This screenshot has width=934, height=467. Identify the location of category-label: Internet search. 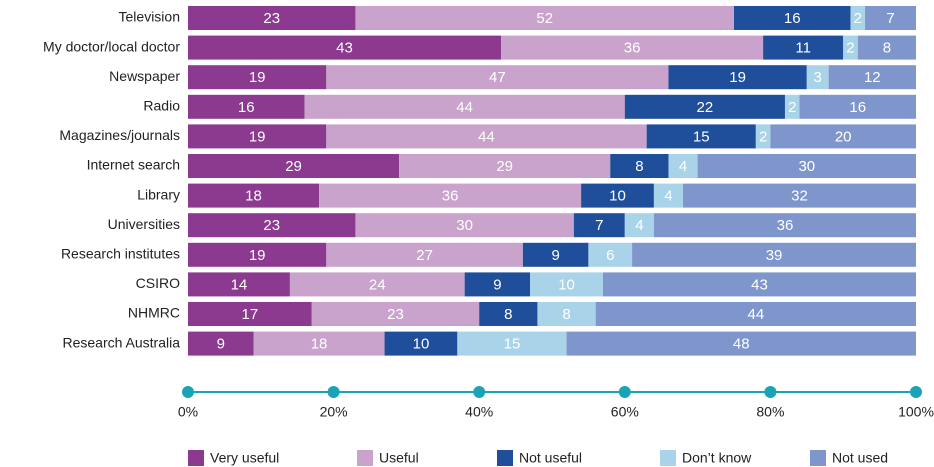
(133, 165).